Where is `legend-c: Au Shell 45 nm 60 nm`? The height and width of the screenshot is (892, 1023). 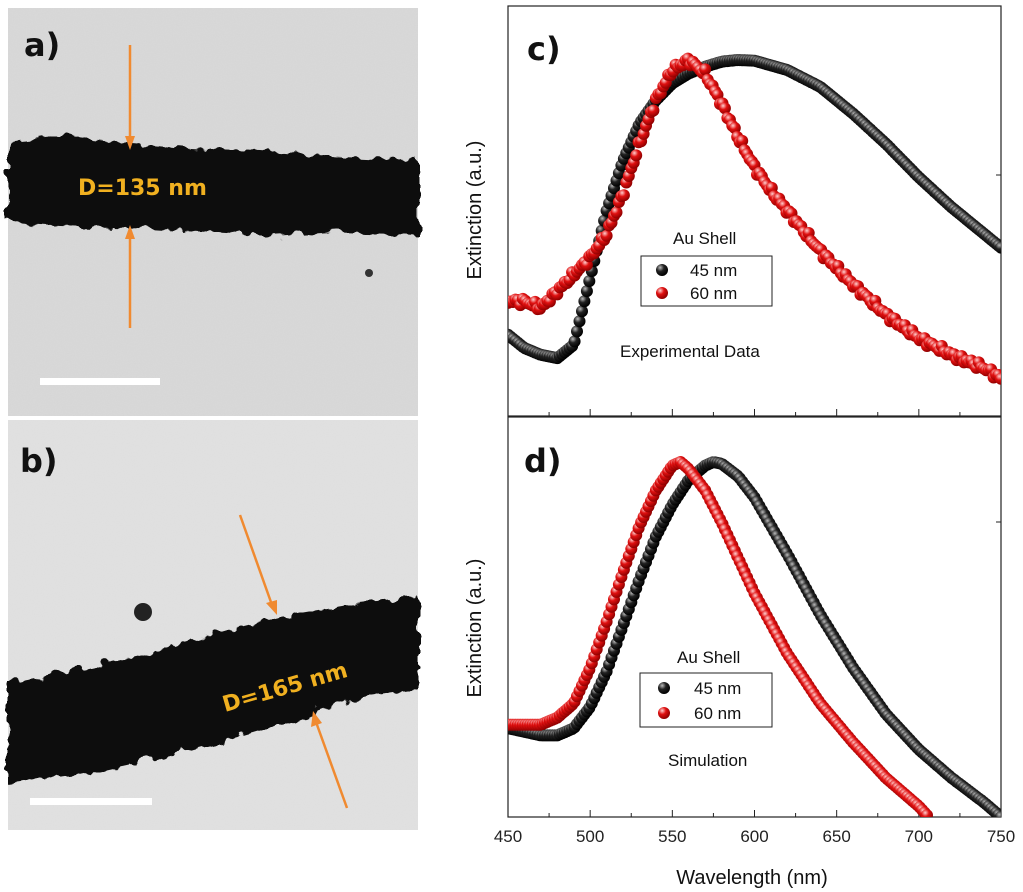 legend-c: Au Shell 45 nm 60 nm is located at coordinates (706, 268).